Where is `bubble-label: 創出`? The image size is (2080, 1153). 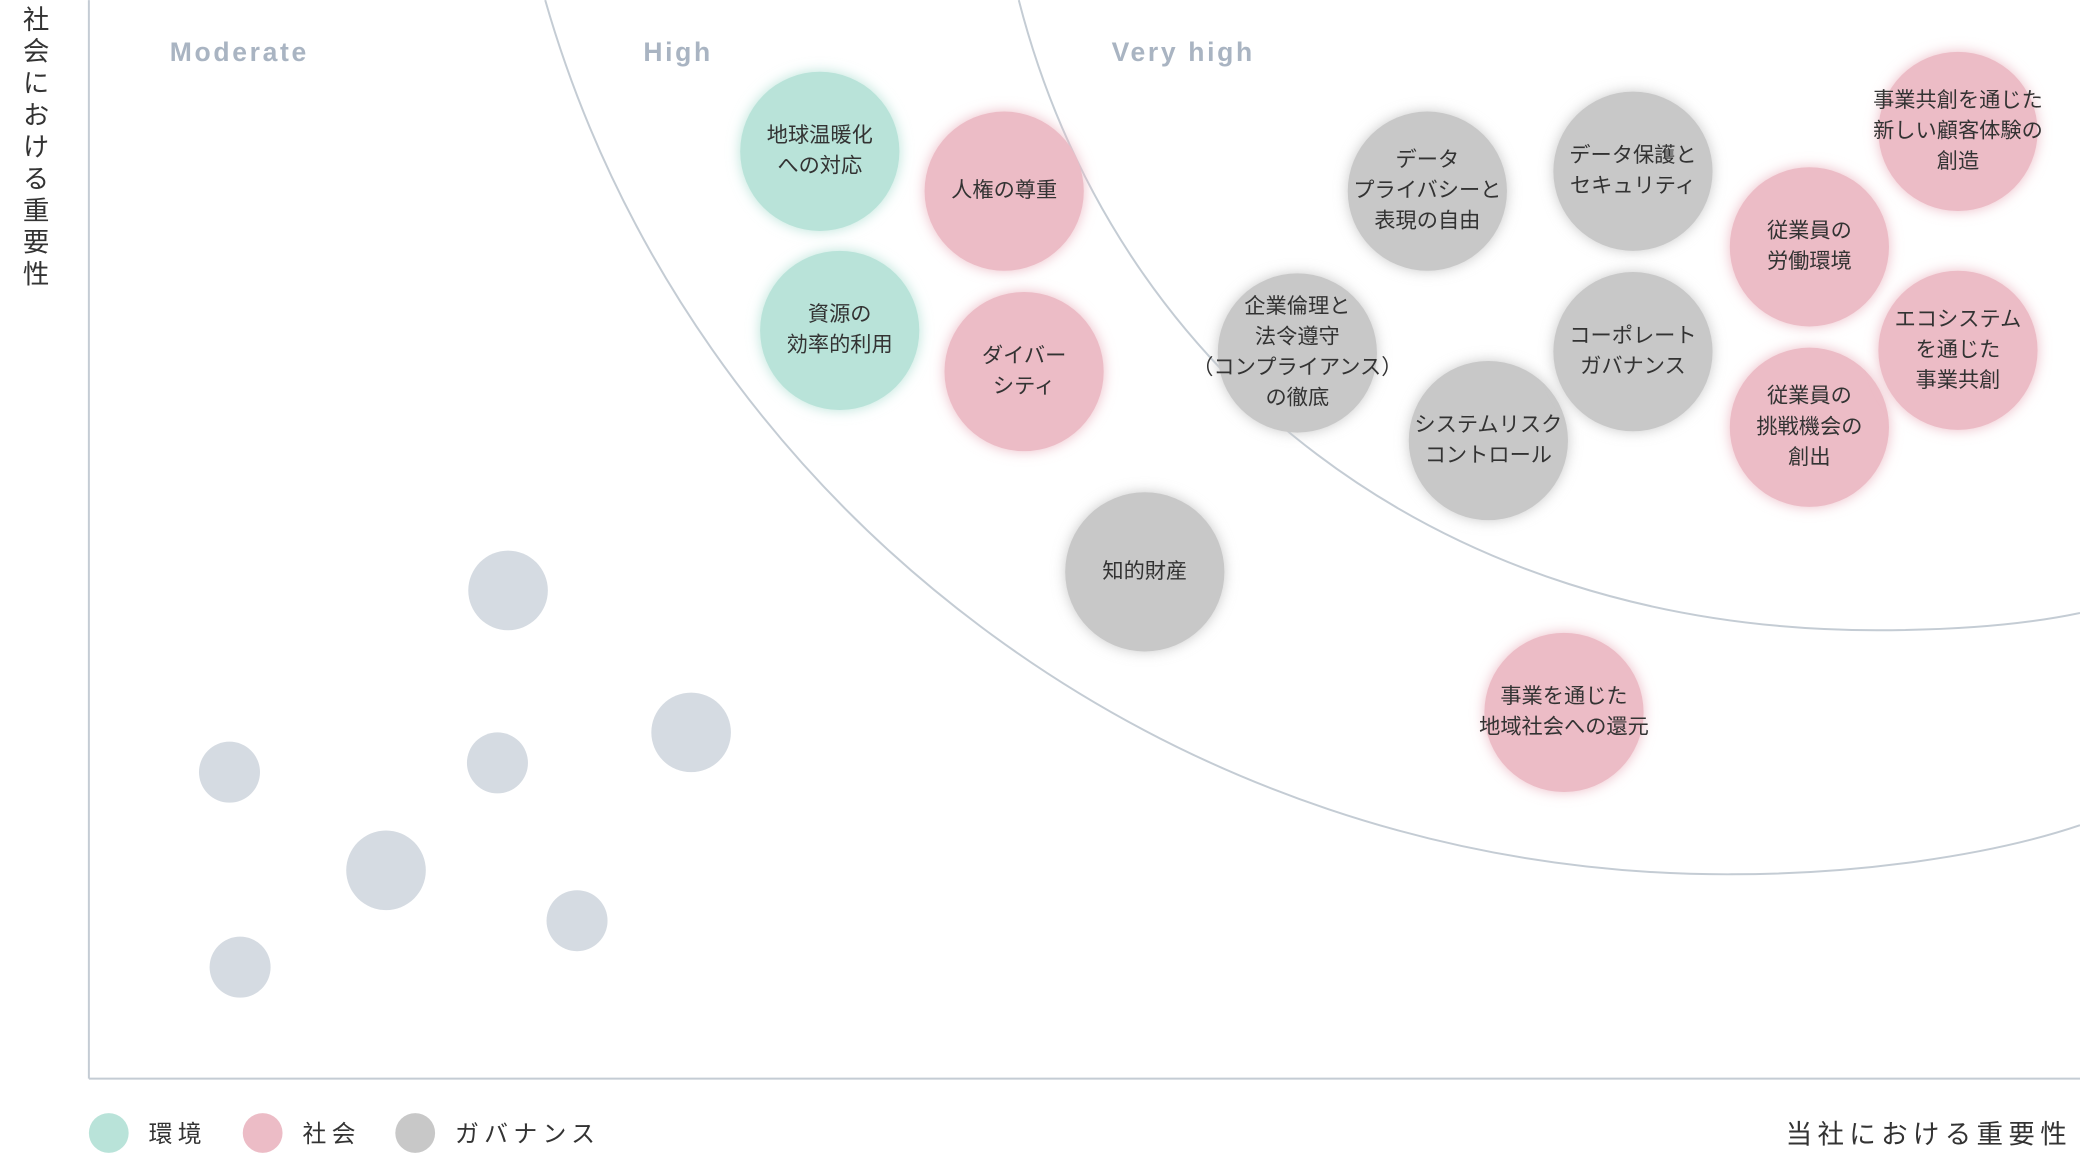
bubble-label: 創出 is located at coordinates (1809, 457).